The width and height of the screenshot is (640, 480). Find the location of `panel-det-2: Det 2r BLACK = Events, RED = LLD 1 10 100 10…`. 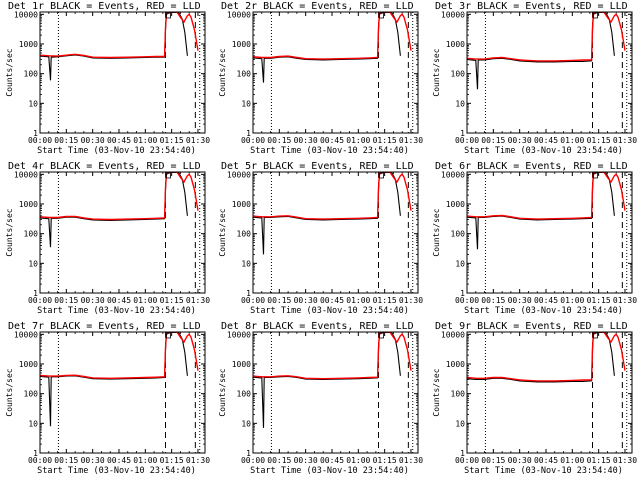

panel-det-2: Det 2r BLACK = Events, RED = LLD 1 10 100 10… is located at coordinates (320, 78).